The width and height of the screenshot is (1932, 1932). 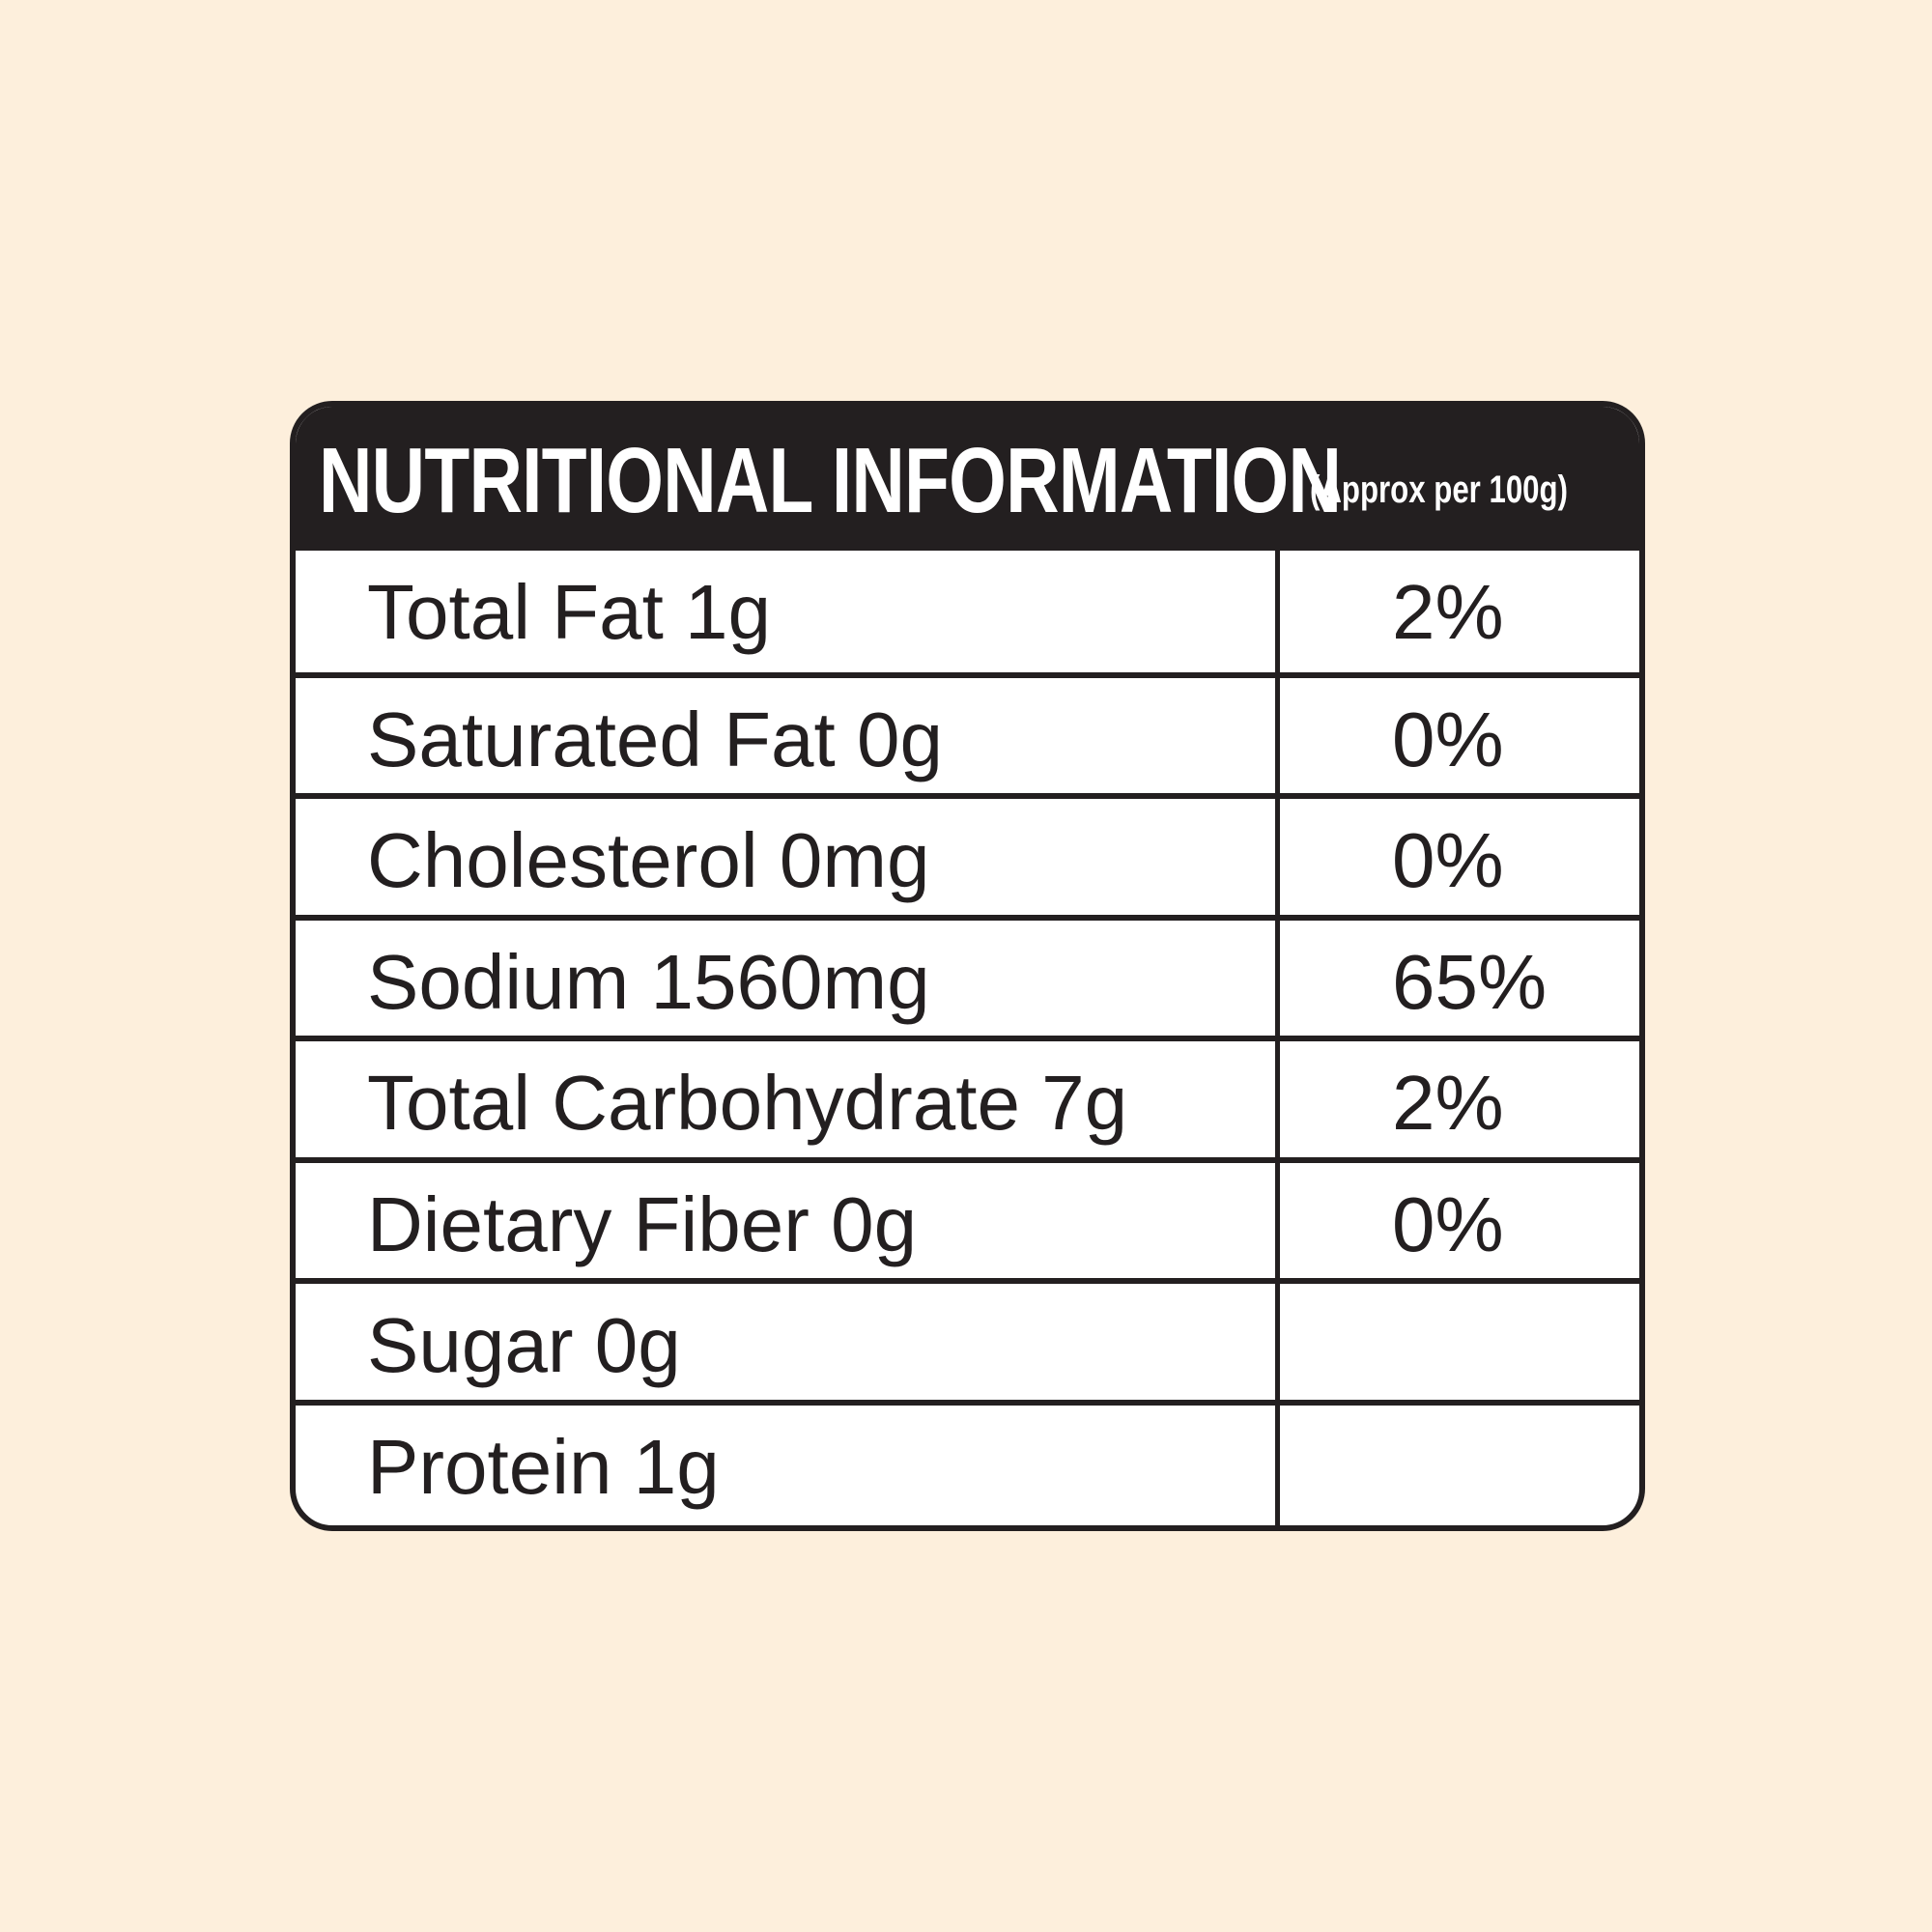 I want to click on table-row: Dietary Fiber 0g 0%, so click(x=967, y=1217).